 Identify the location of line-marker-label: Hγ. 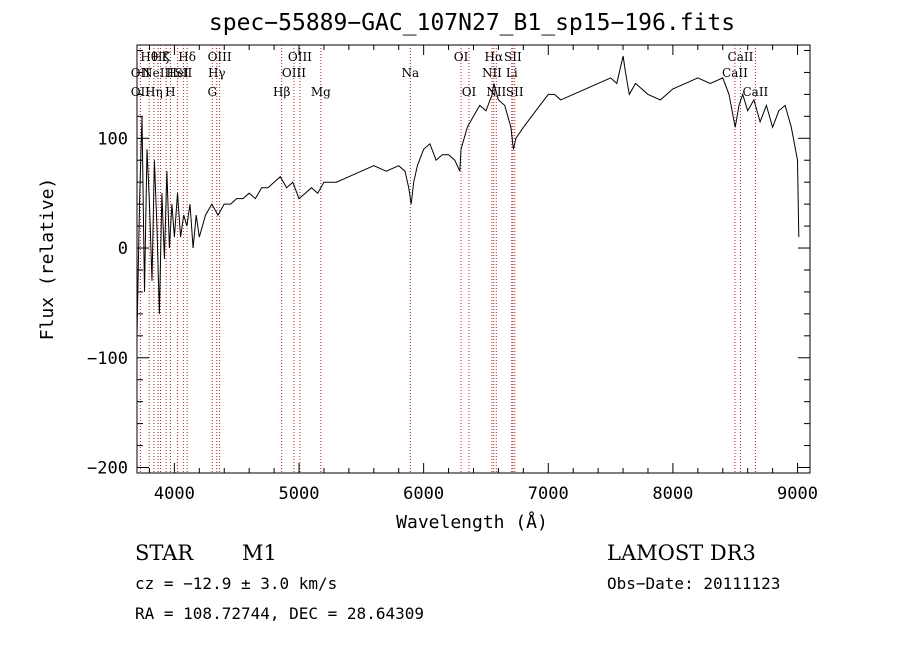
(217, 73).